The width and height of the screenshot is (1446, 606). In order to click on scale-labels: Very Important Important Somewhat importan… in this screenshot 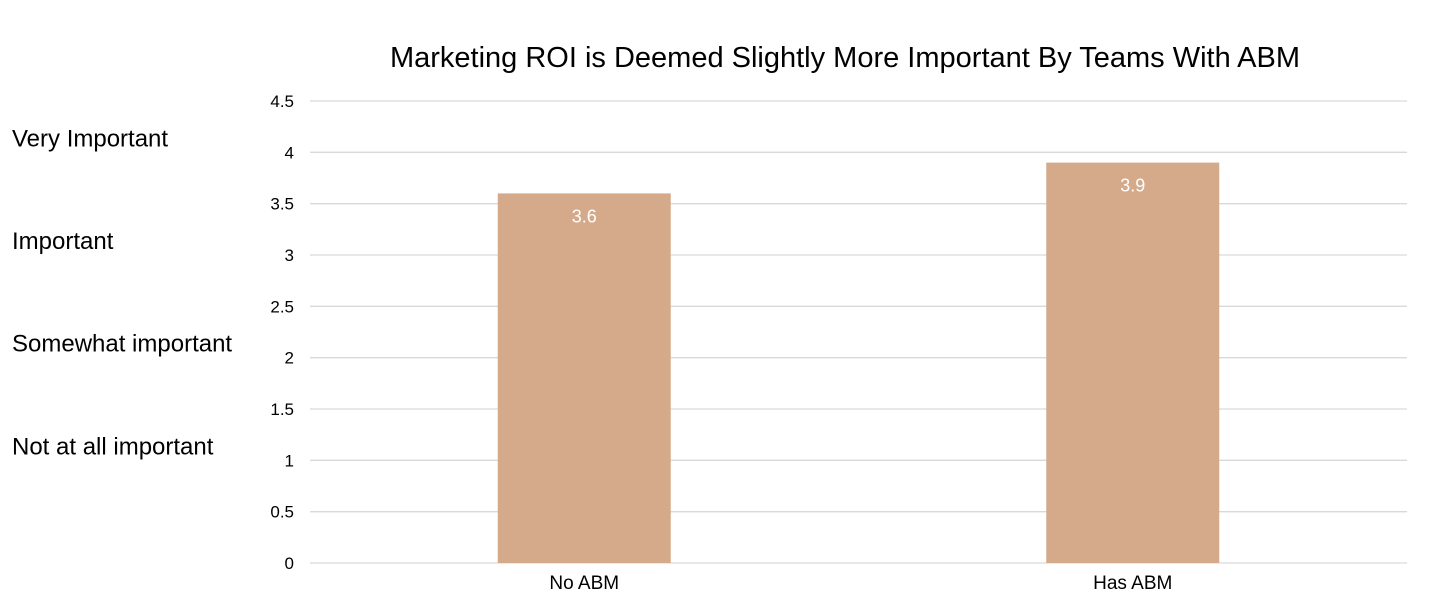, I will do `click(122, 292)`.